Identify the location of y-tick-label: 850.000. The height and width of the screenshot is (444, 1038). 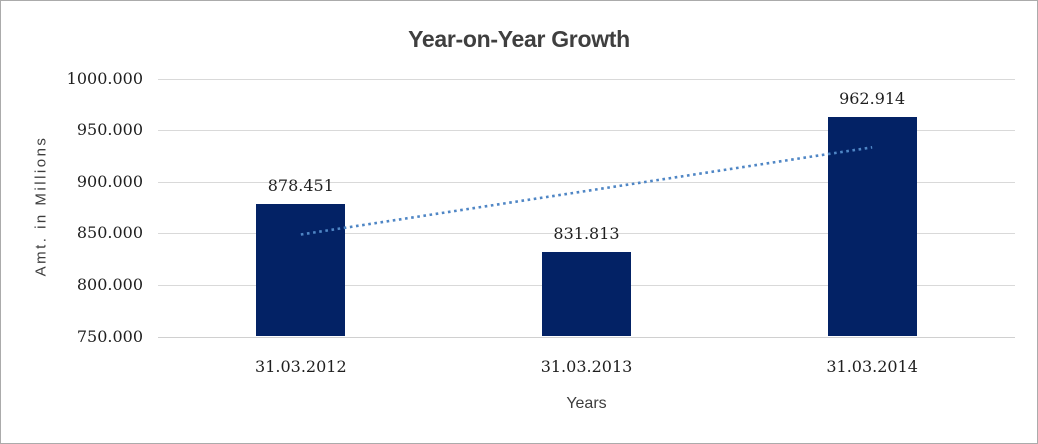
(109, 233).